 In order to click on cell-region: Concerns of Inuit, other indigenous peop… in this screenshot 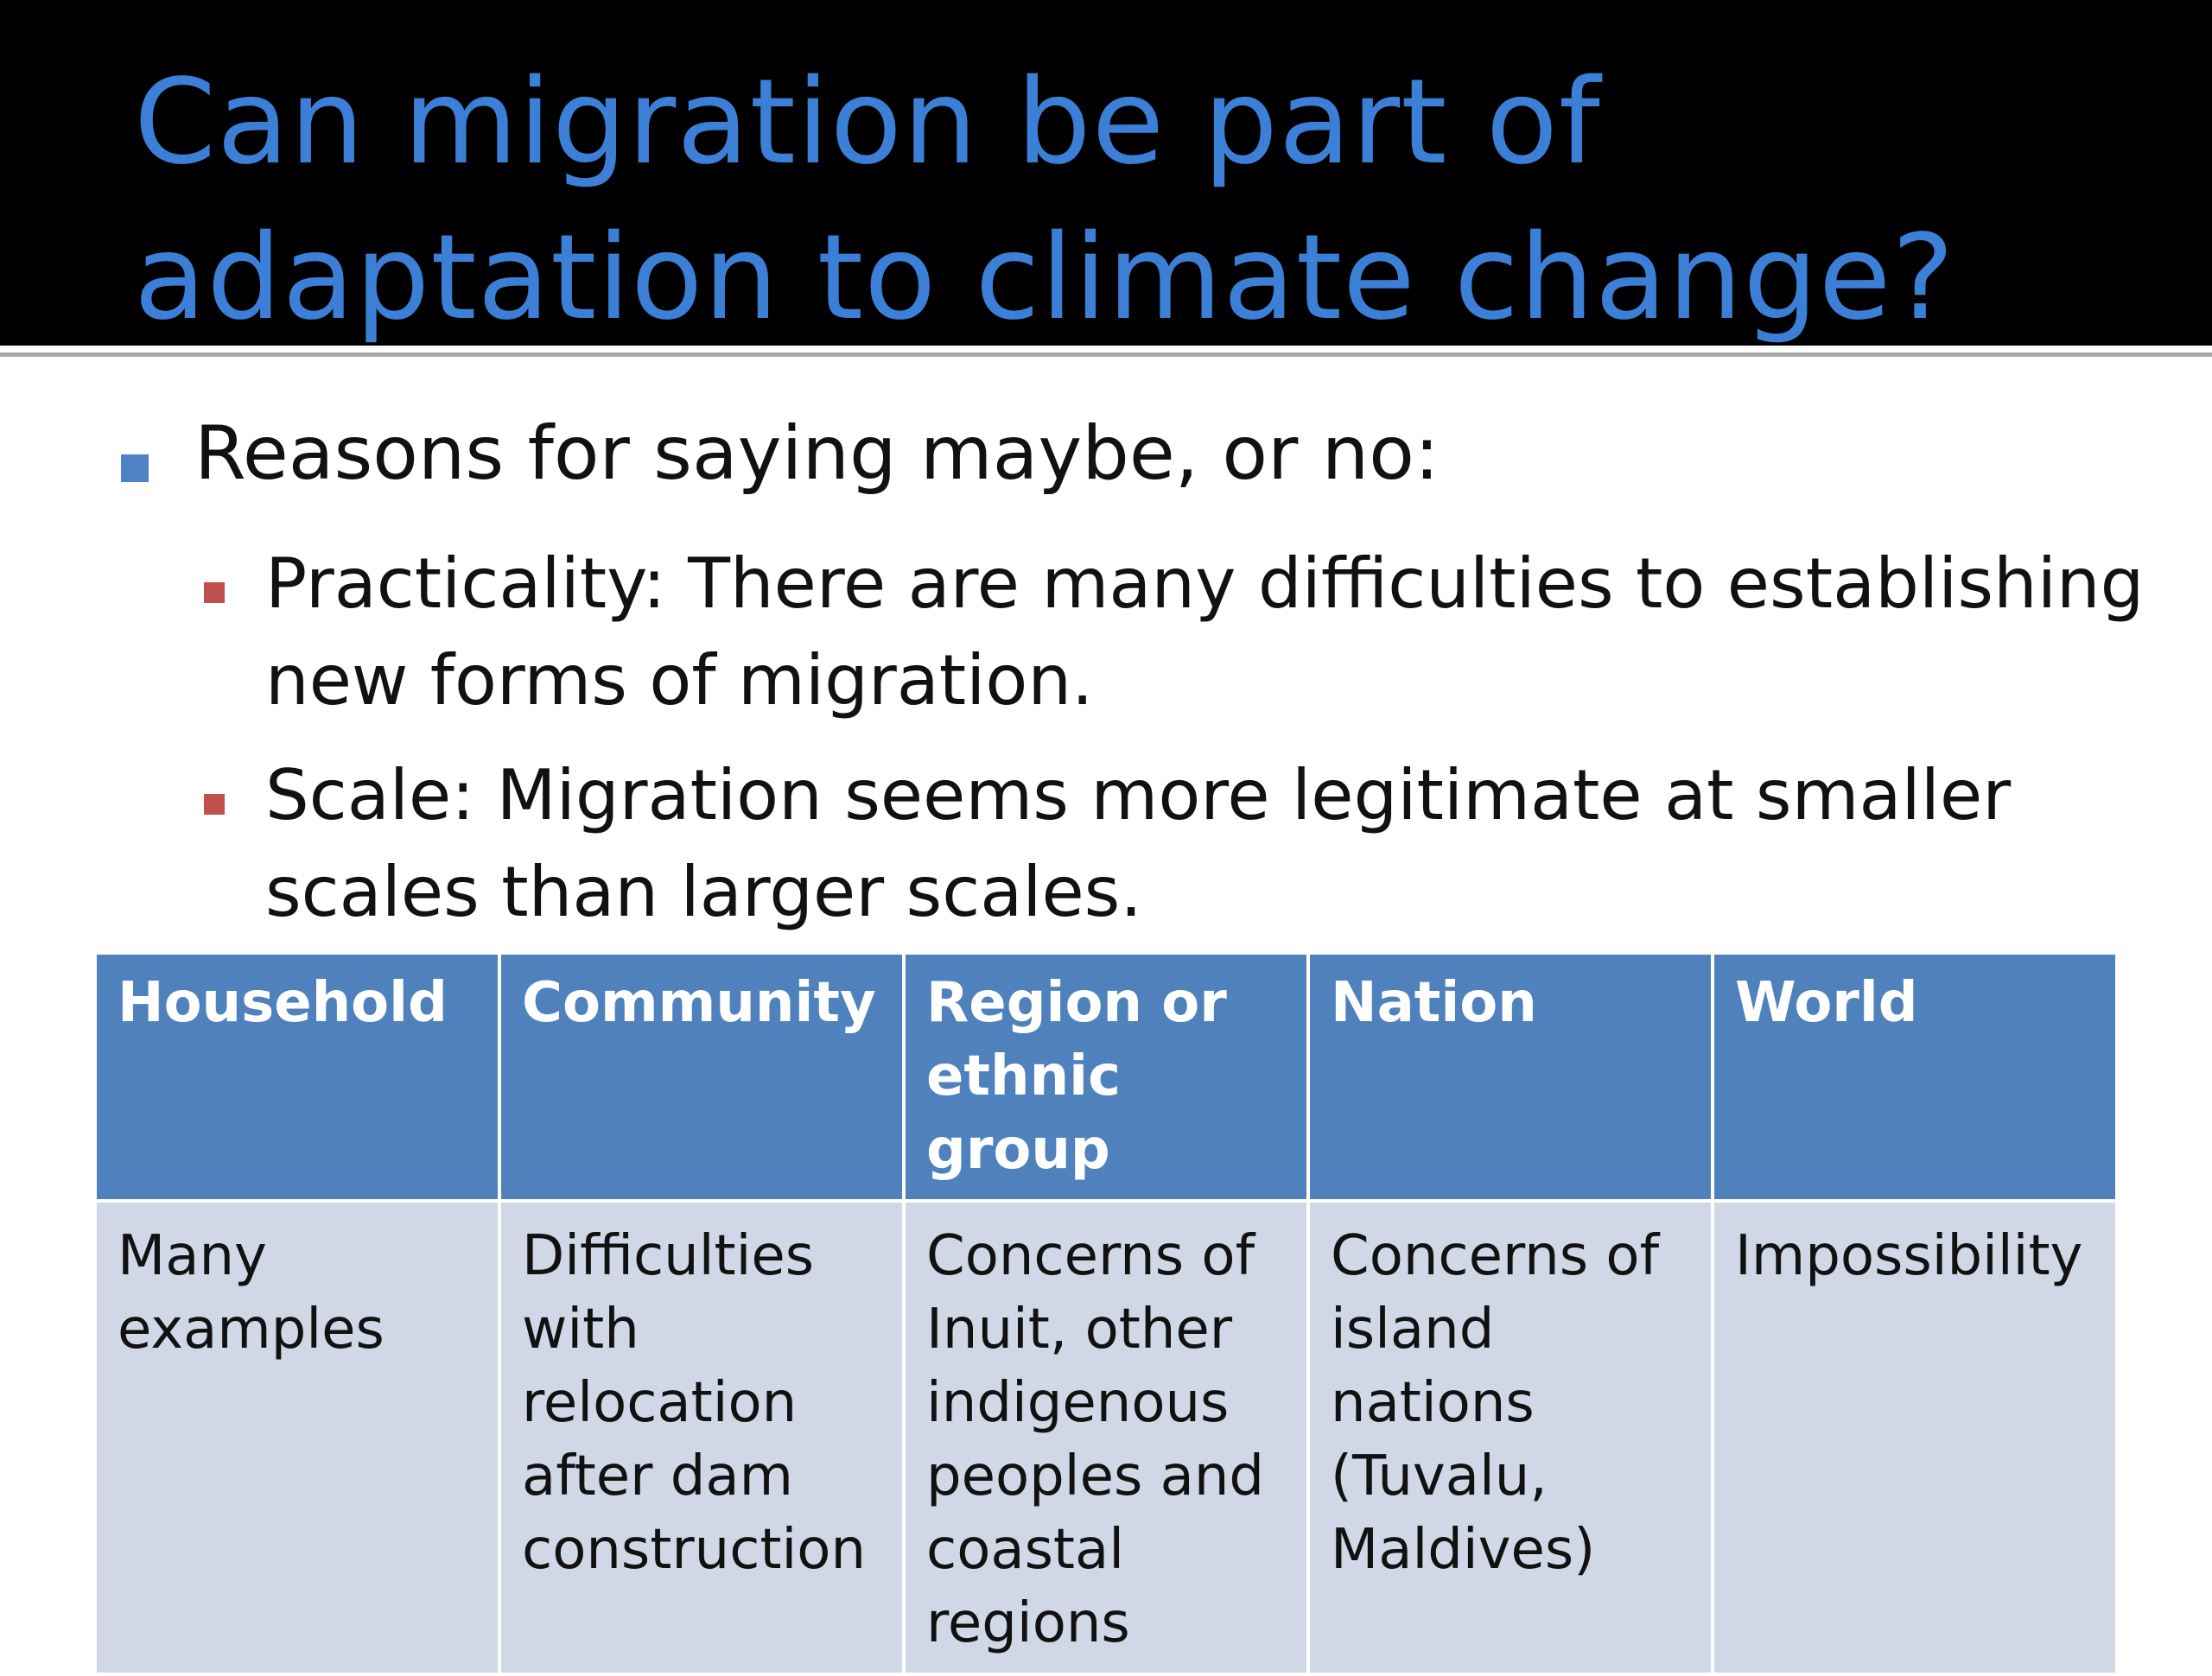, I will do `click(1106, 1437)`.